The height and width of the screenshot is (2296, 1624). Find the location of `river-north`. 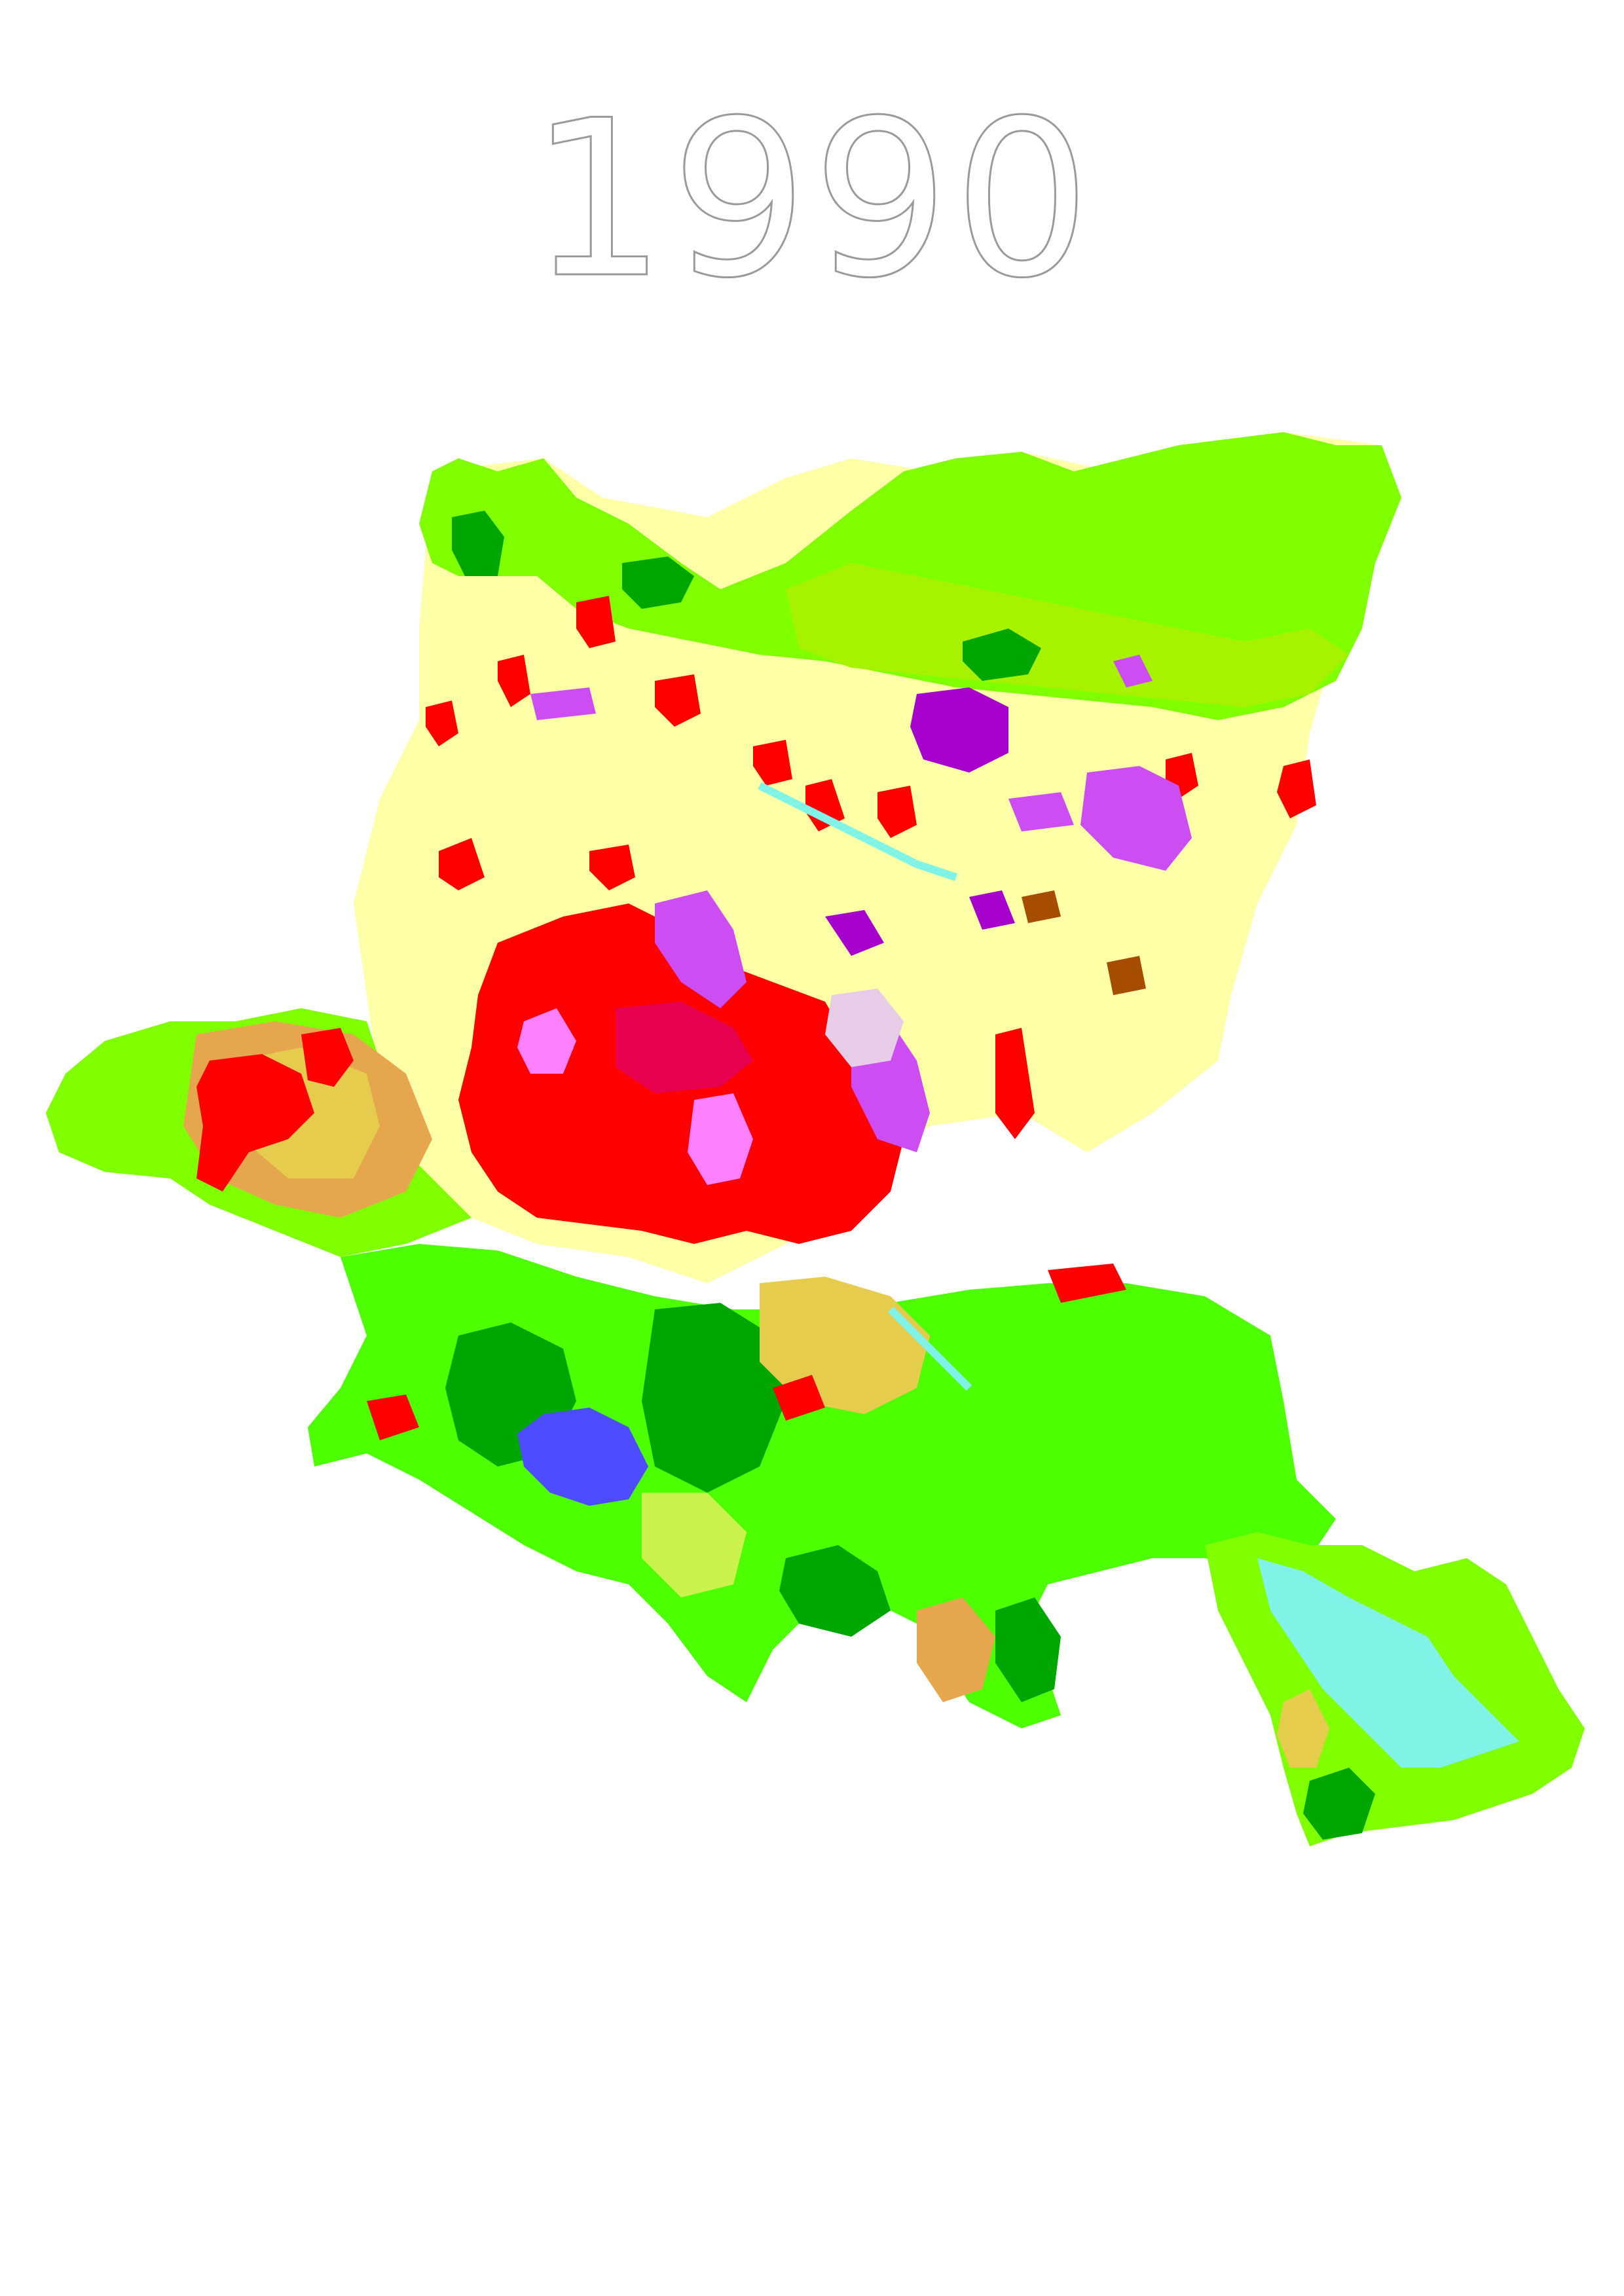

river-north is located at coordinates (857, 831).